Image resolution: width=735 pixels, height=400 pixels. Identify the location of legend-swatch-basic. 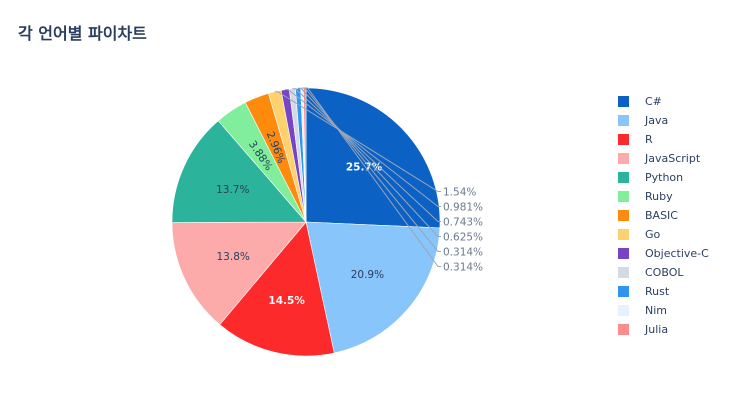
(623, 215).